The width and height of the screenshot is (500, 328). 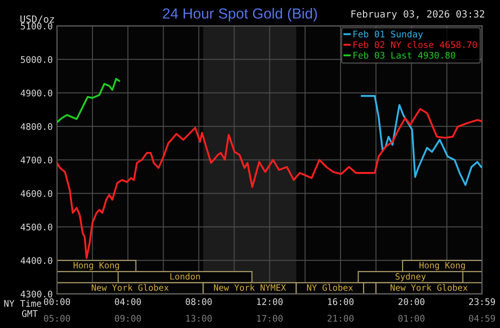 What do you see at coordinates (341, 318) in the screenshot?
I see `x2-tick-label: 21:00` at bounding box center [341, 318].